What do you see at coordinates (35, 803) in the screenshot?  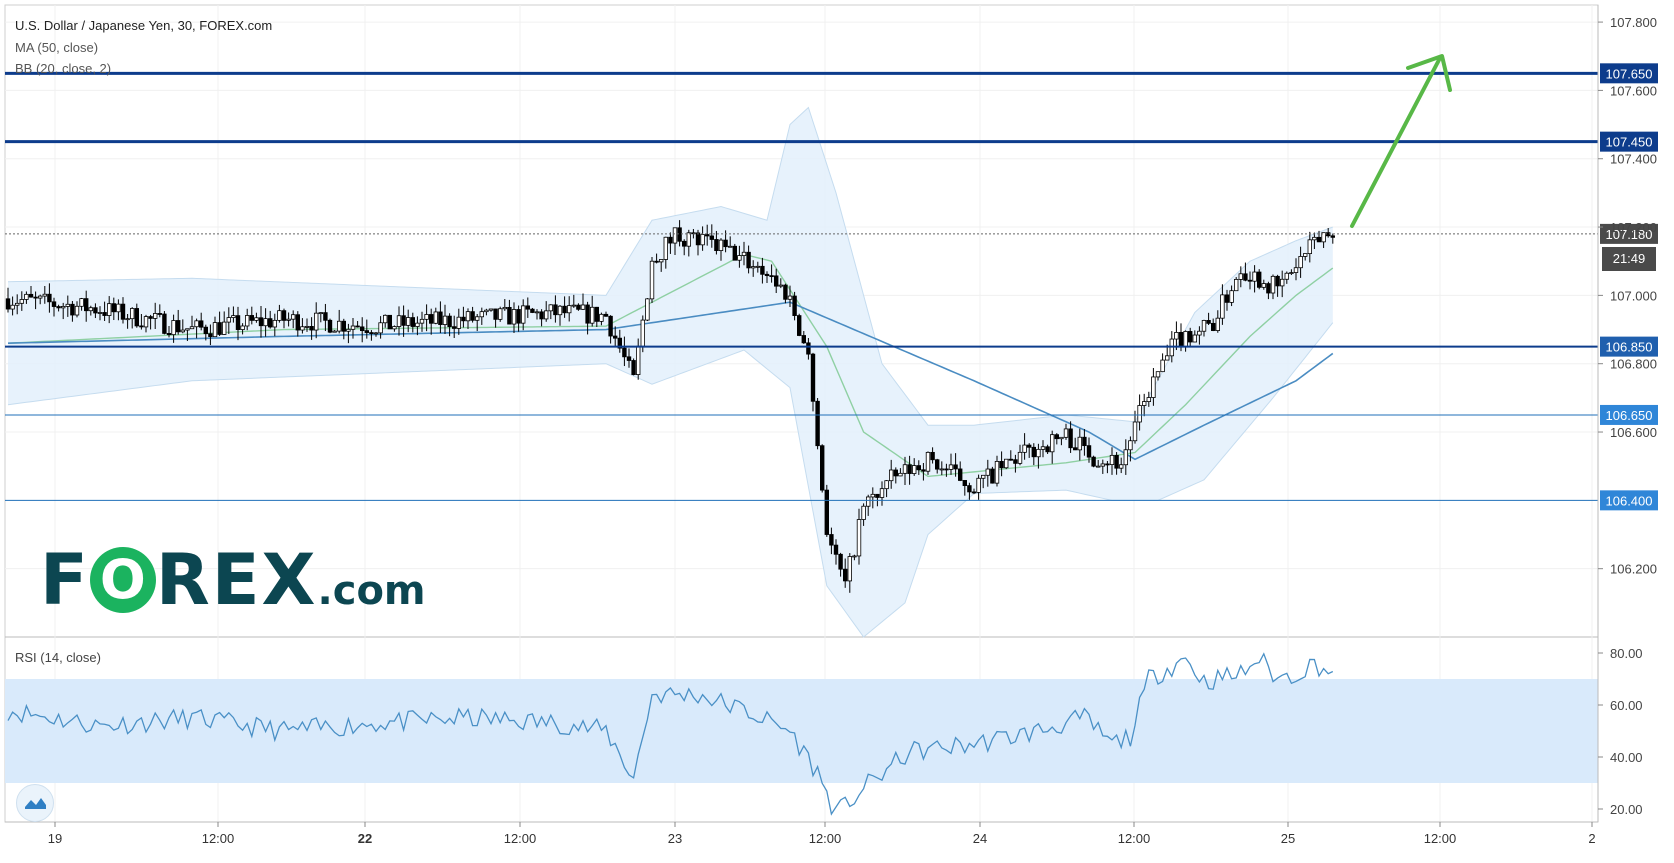 I see `tradingview-icon` at bounding box center [35, 803].